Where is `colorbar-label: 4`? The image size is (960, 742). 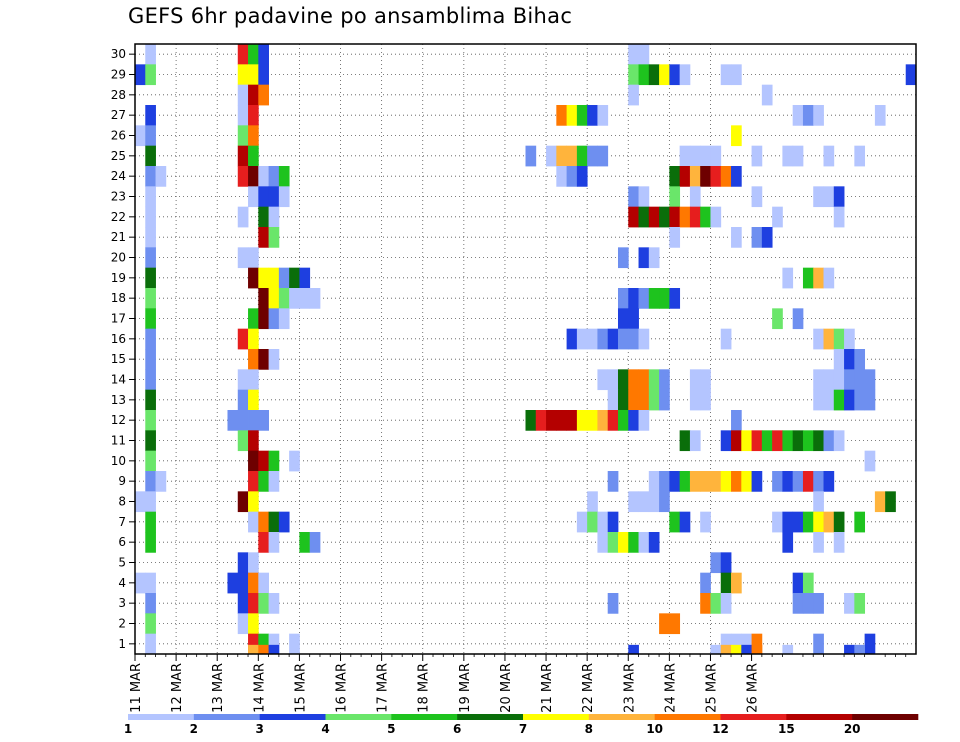 colorbar-label: 4 is located at coordinates (325, 729).